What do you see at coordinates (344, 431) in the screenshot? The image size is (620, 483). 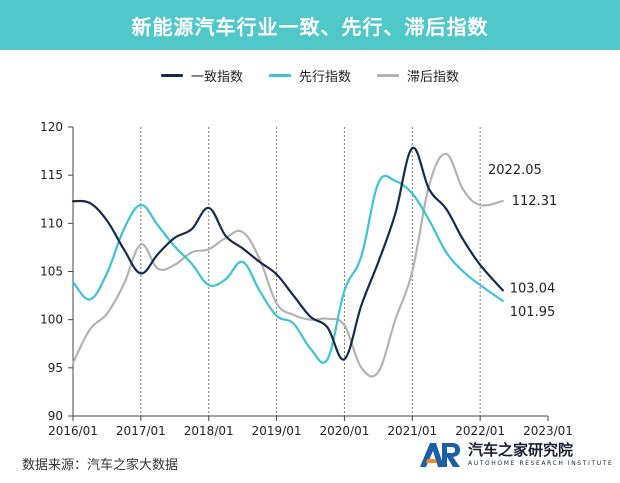 I see `x-tick-label: 2020/01` at bounding box center [344, 431].